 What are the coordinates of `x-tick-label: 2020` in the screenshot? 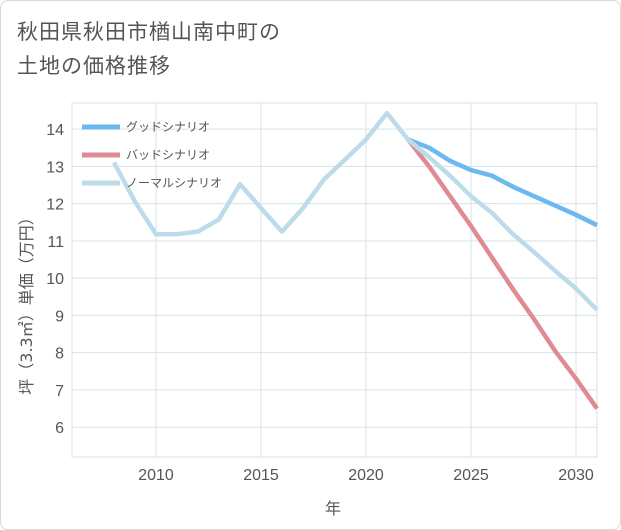 It's located at (366, 475).